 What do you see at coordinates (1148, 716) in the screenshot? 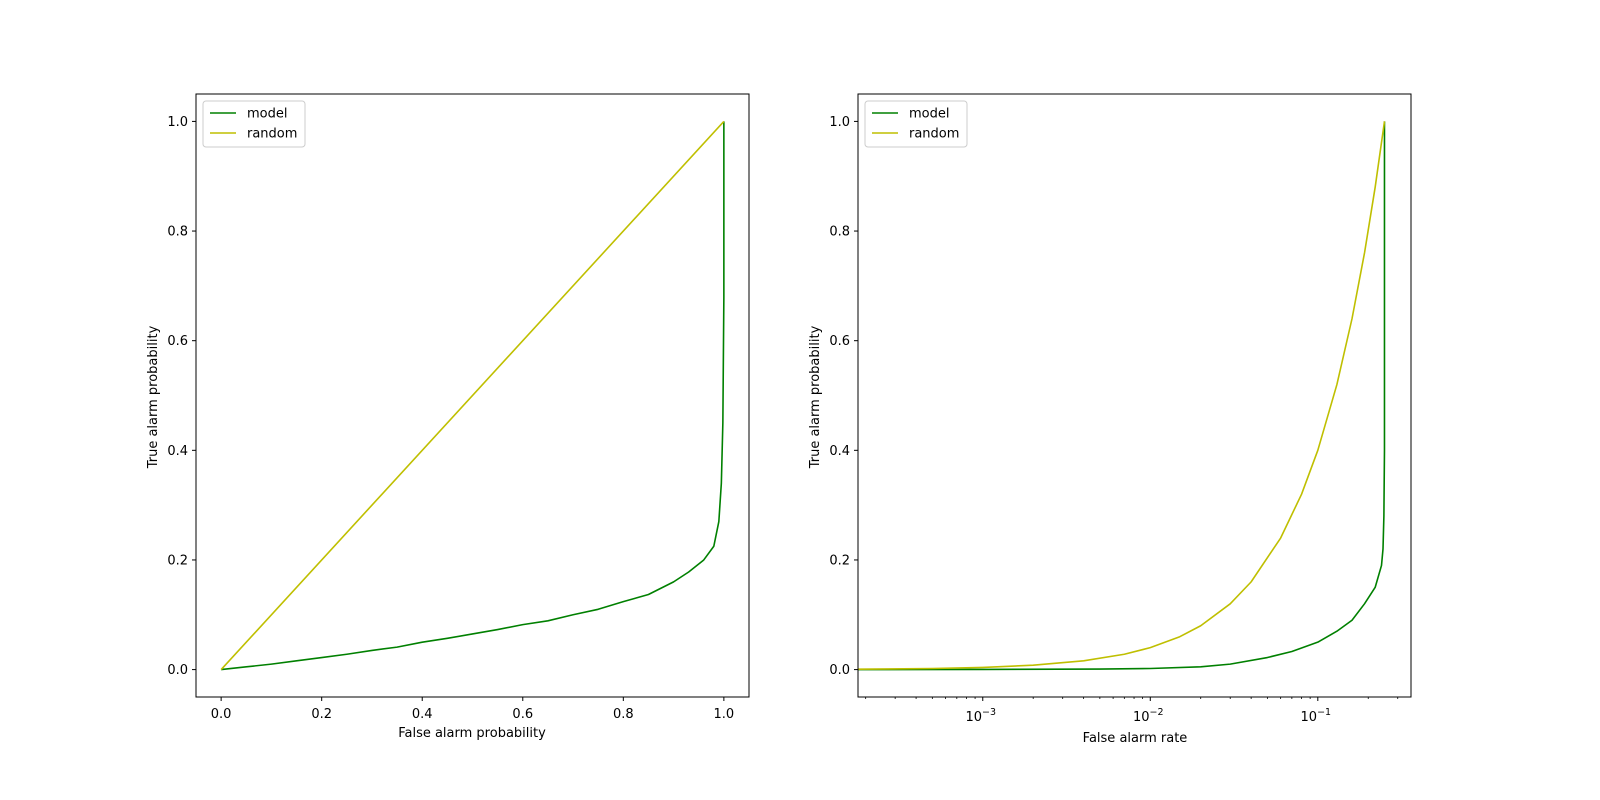
I see `x-tick-label: 10⁻²` at bounding box center [1148, 716].